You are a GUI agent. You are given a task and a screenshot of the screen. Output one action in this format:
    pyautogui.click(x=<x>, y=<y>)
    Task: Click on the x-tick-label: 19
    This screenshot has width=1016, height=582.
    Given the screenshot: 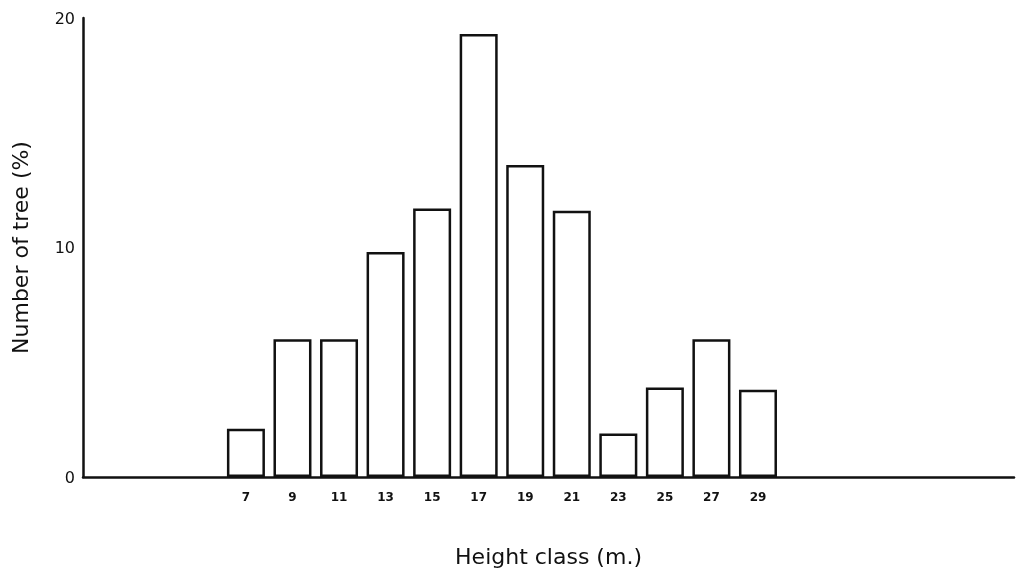 What is the action you would take?
    pyautogui.click(x=525, y=497)
    